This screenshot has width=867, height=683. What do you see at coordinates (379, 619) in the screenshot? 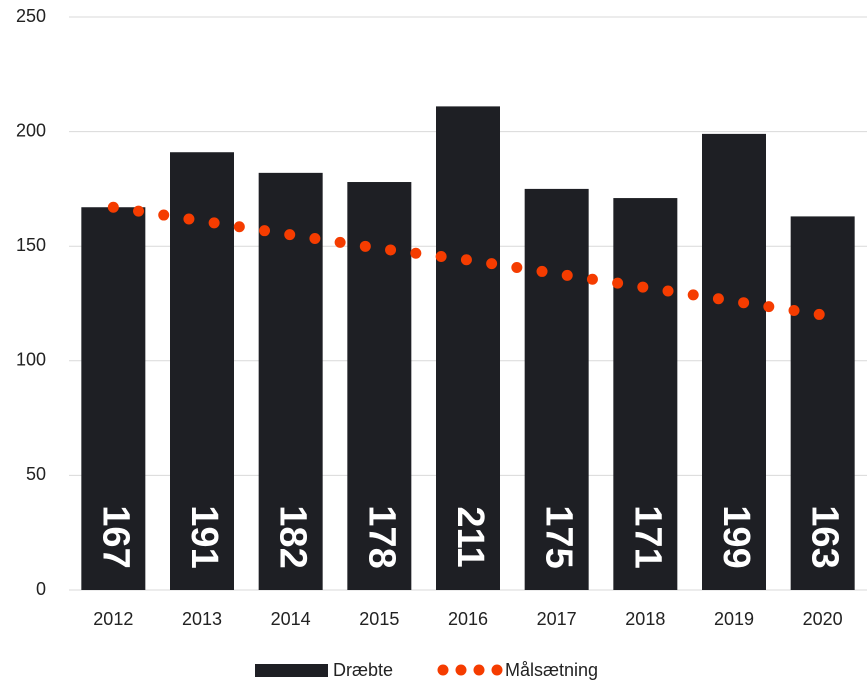
I see `x-tick-label: 2015` at bounding box center [379, 619].